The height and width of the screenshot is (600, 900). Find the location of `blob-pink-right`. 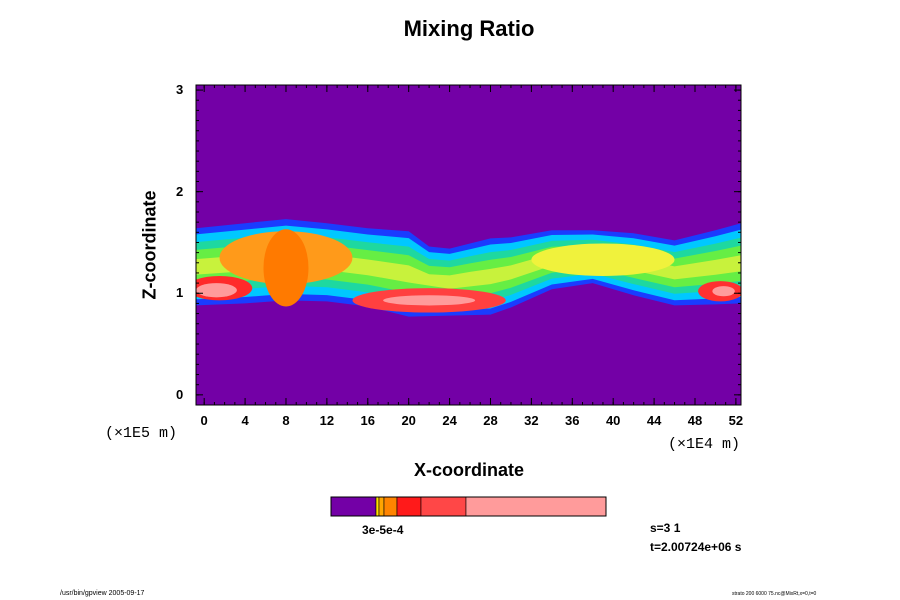

blob-pink-right is located at coordinates (723, 291).